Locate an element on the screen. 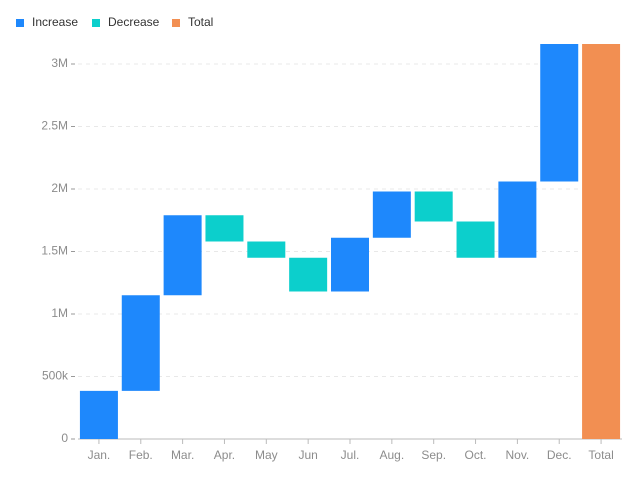  legend-label: Total is located at coordinates (200, 22).